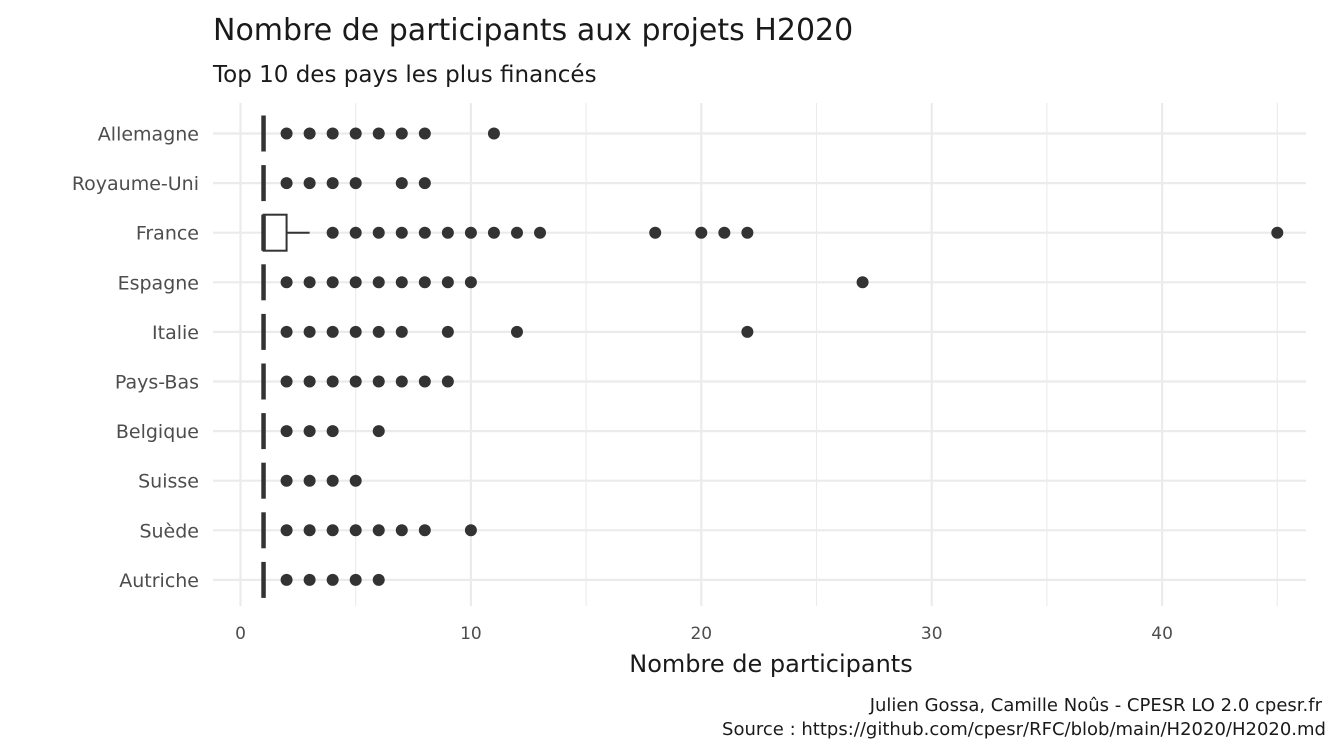 The width and height of the screenshot is (1344, 756). Describe the element at coordinates (701, 634) in the screenshot. I see `x-tick-label: 20` at that location.